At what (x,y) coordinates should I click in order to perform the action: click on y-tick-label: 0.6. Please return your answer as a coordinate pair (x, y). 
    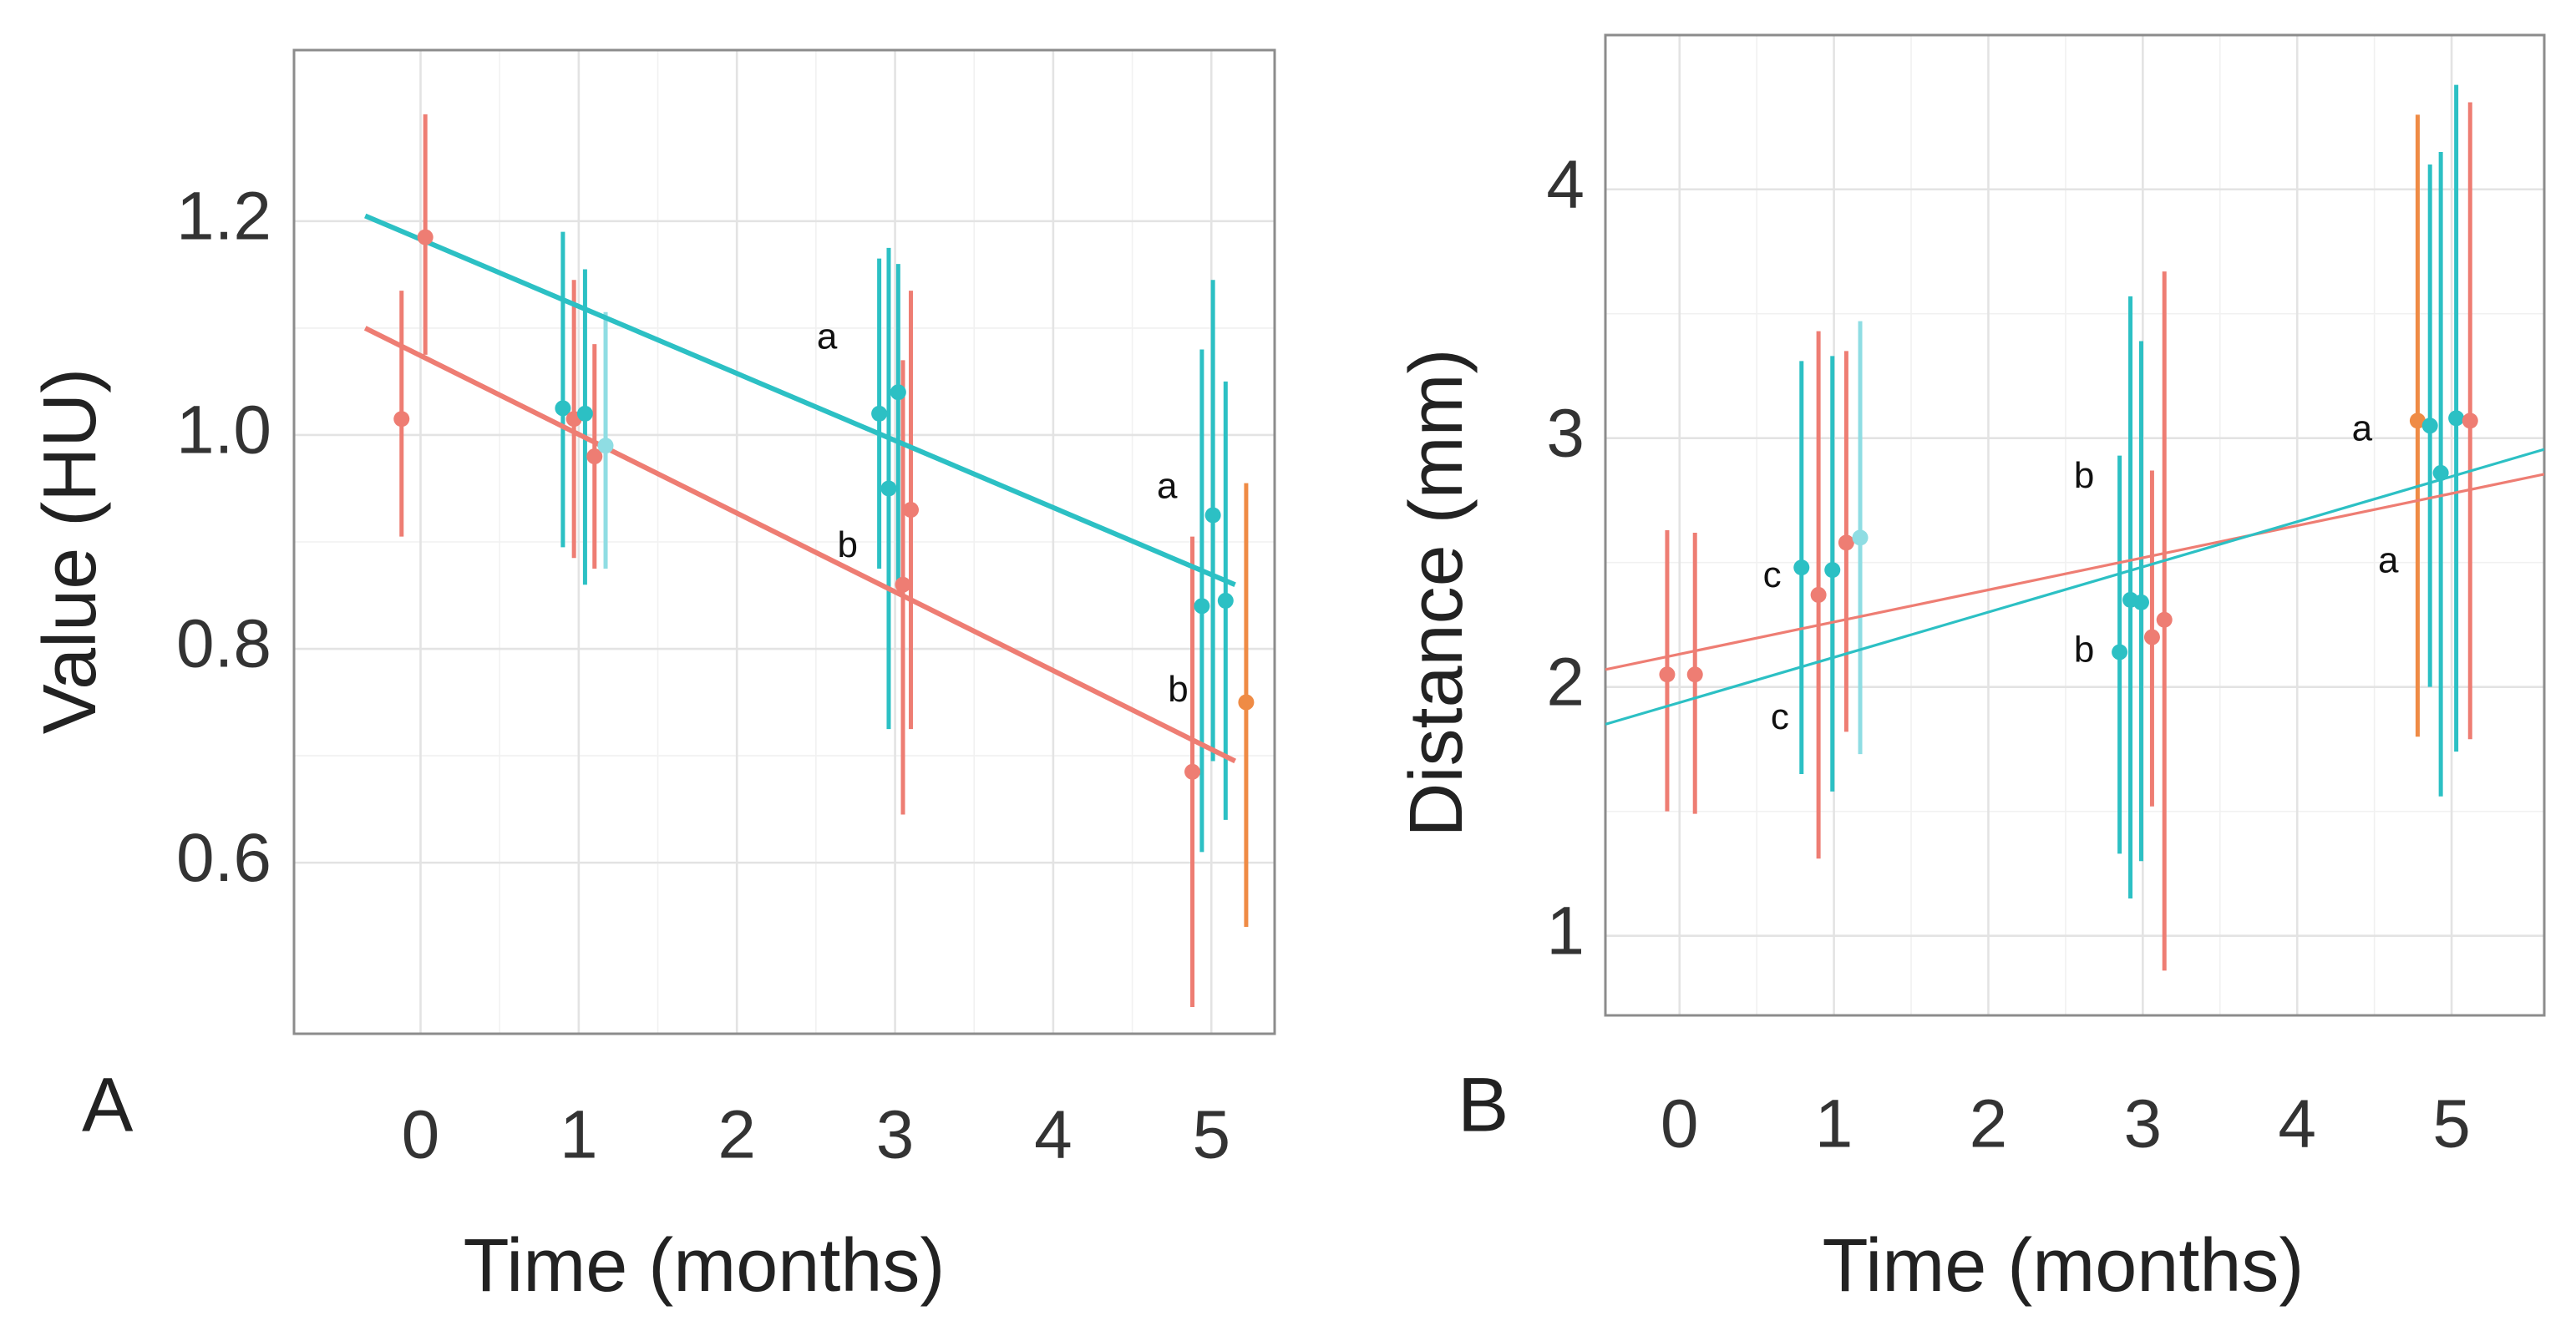
    Looking at the image, I should click on (223, 858).